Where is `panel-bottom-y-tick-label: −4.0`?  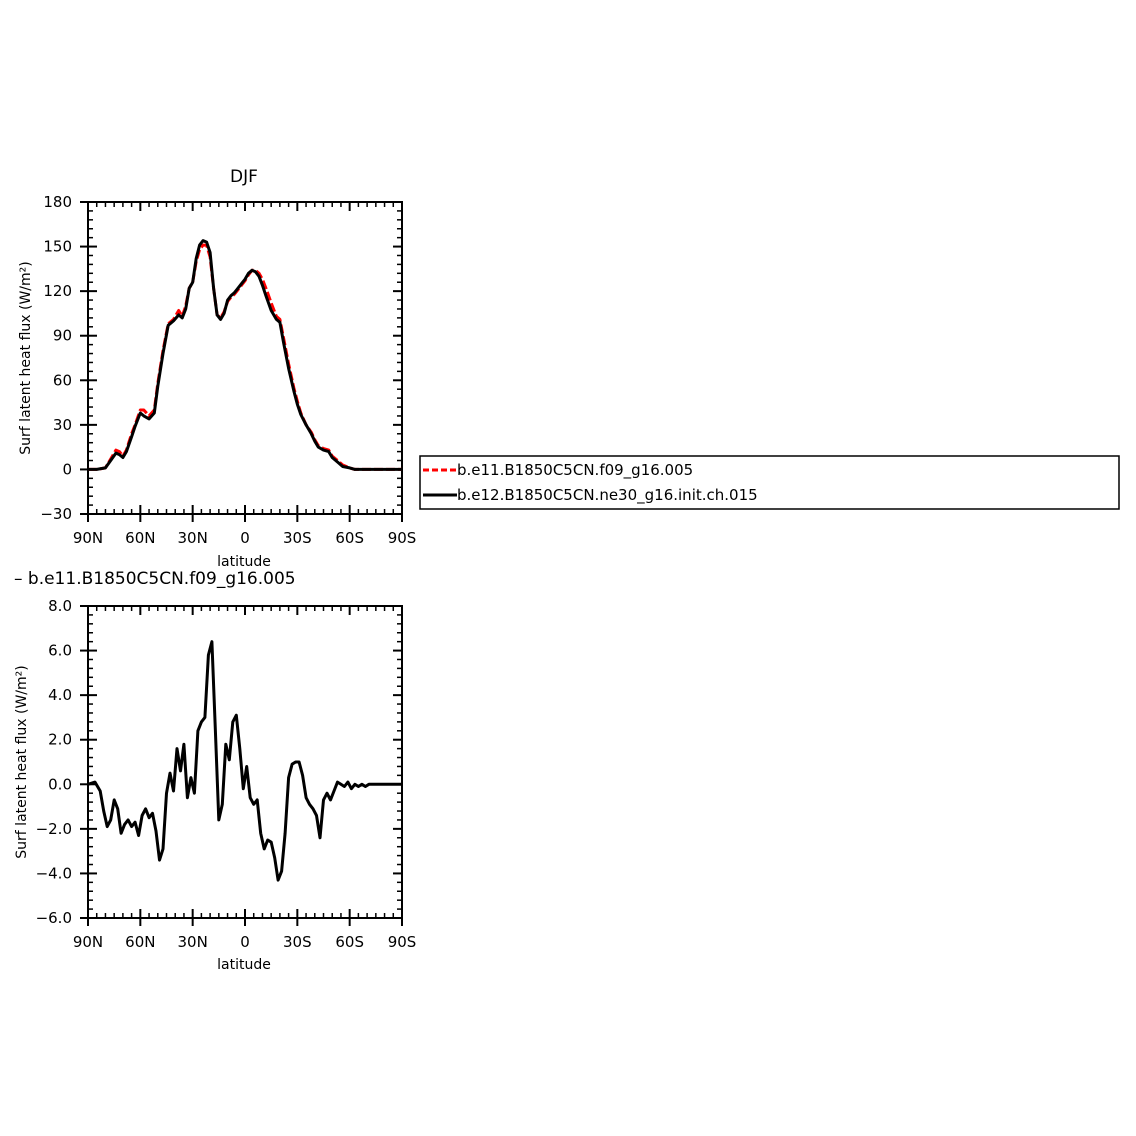
panel-bottom-y-tick-label: −4.0 is located at coordinates (54, 873).